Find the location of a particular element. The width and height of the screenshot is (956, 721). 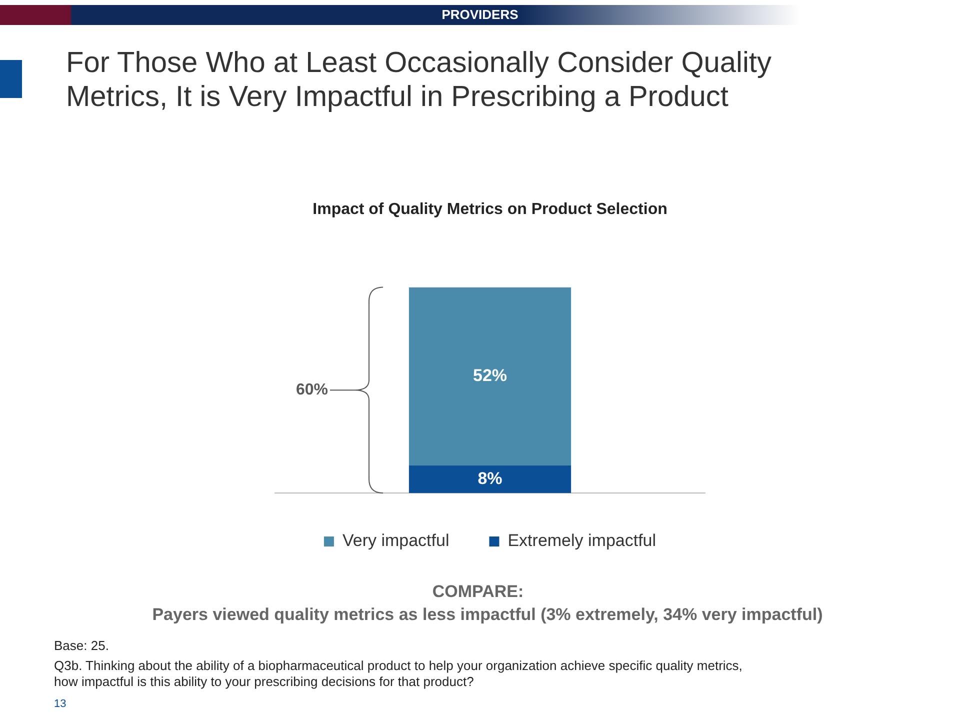

text: PROVIDERS is located at coordinates (480, 14).